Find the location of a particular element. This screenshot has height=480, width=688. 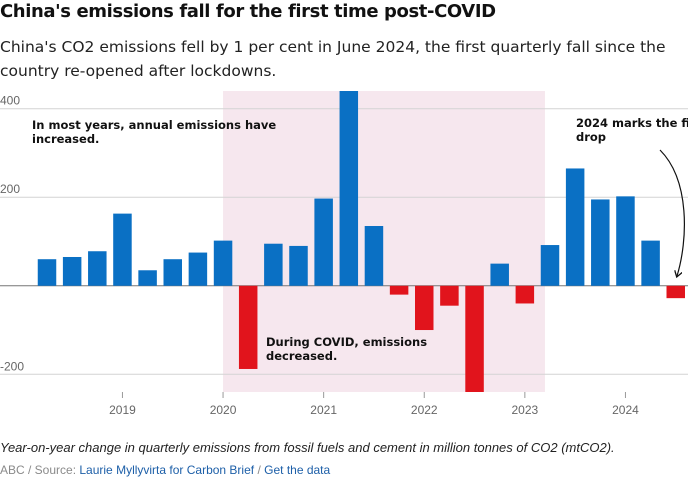

source-link: Laurie Myllyvirta for Carbon Brief is located at coordinates (167, 470).